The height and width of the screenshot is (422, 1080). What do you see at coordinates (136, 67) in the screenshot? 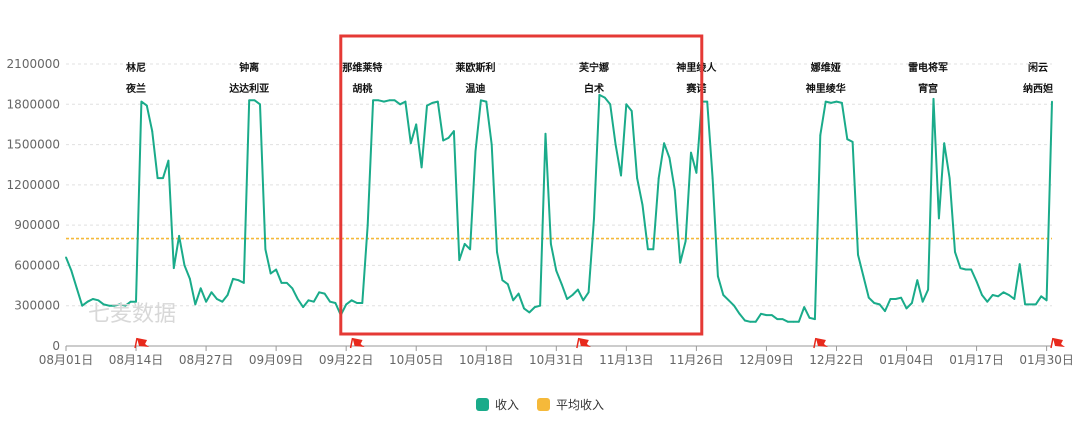
I see `annotation-label: 林尼` at bounding box center [136, 67].